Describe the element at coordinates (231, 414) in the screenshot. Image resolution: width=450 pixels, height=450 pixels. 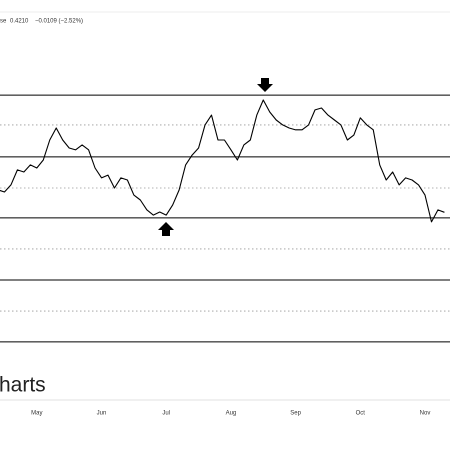
I see `x-tick-label: Aug` at that location.